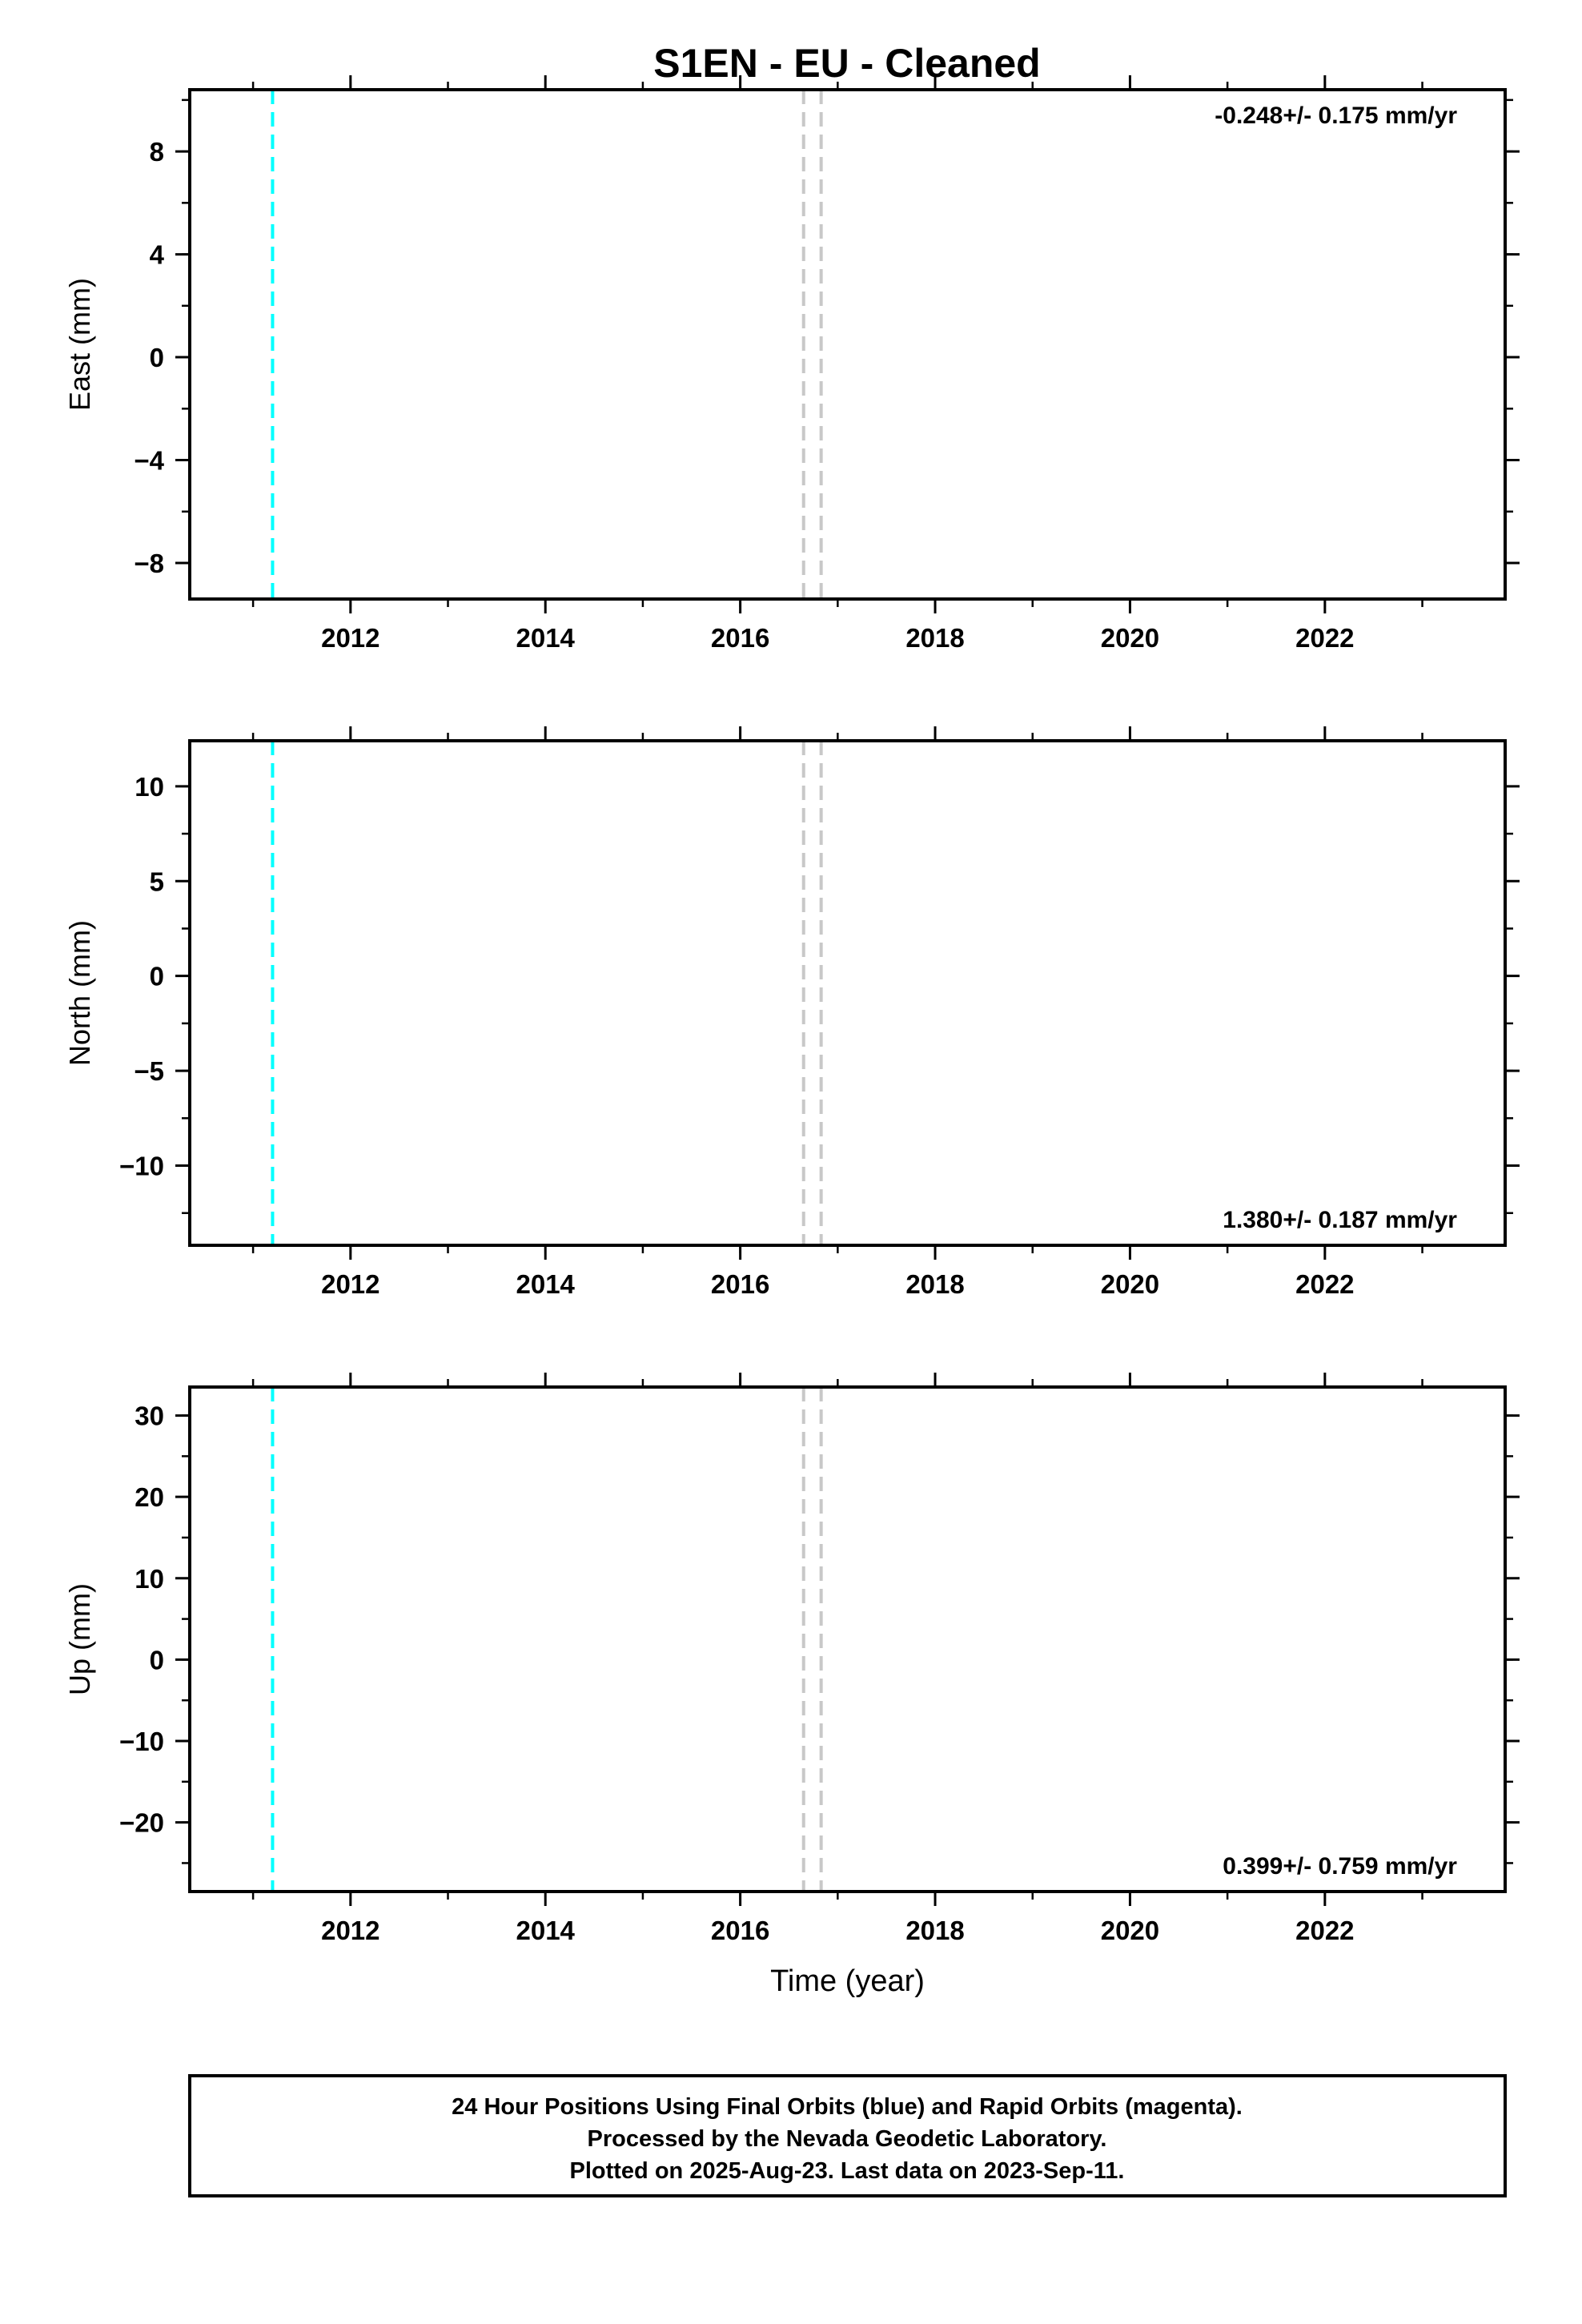  What do you see at coordinates (79, 344) in the screenshot?
I see `y-axis-label: East (mm)` at bounding box center [79, 344].